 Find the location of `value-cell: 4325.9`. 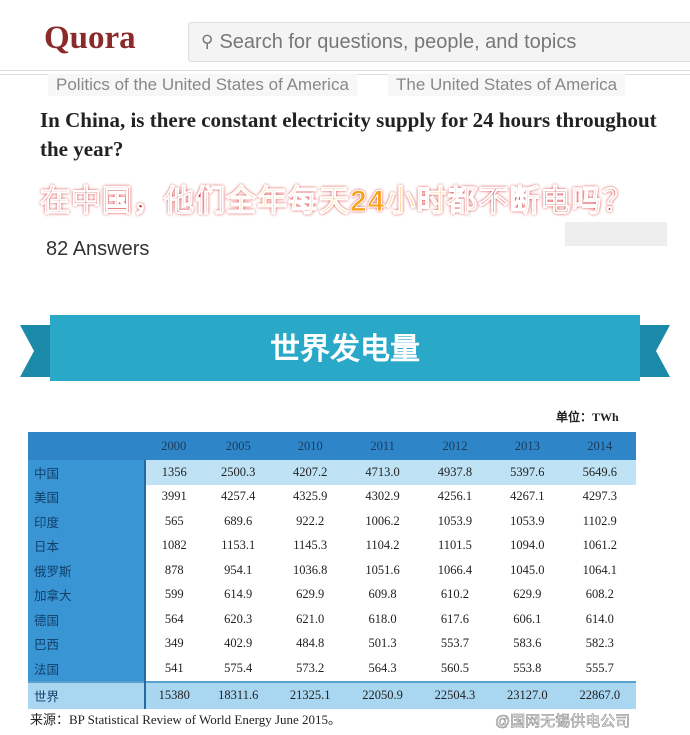

value-cell: 4325.9 is located at coordinates (310, 496).